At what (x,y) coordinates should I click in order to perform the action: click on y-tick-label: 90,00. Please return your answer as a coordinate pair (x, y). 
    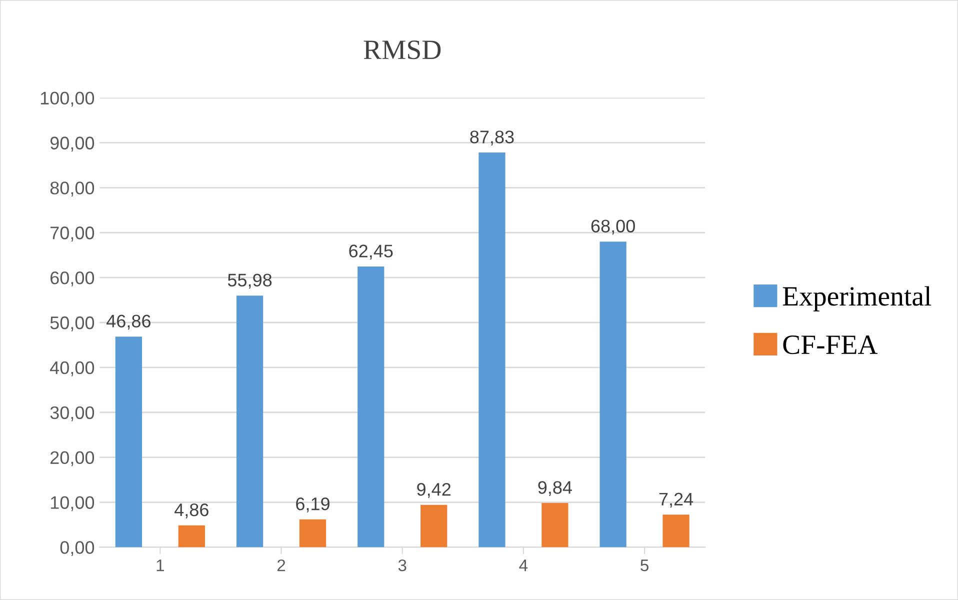
    Looking at the image, I should click on (72, 144).